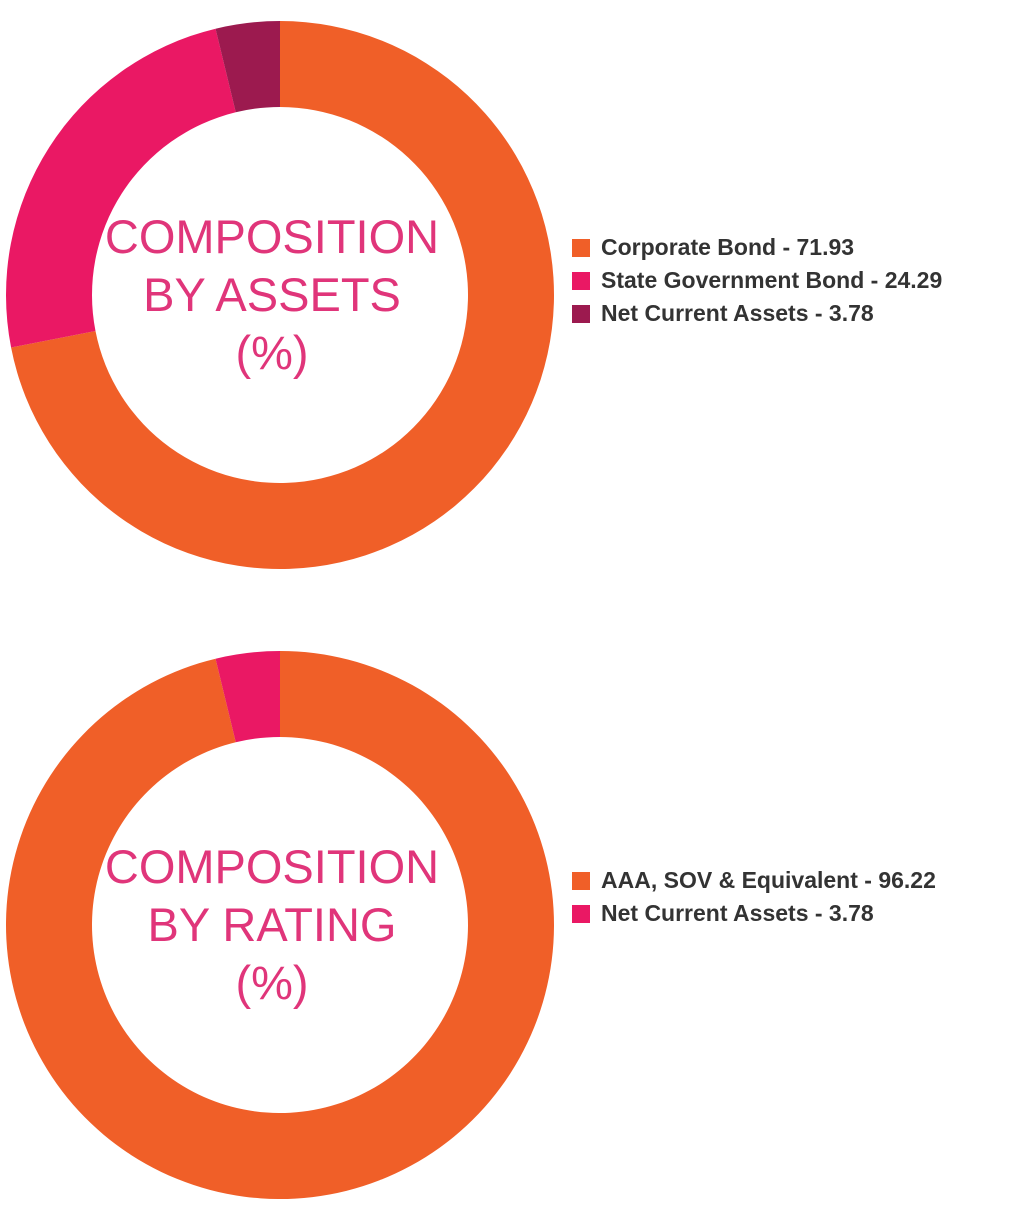 This screenshot has width=1009, height=1215. Describe the element at coordinates (272, 982) in the screenshot. I see `rating-title-line-3: (%)` at that location.